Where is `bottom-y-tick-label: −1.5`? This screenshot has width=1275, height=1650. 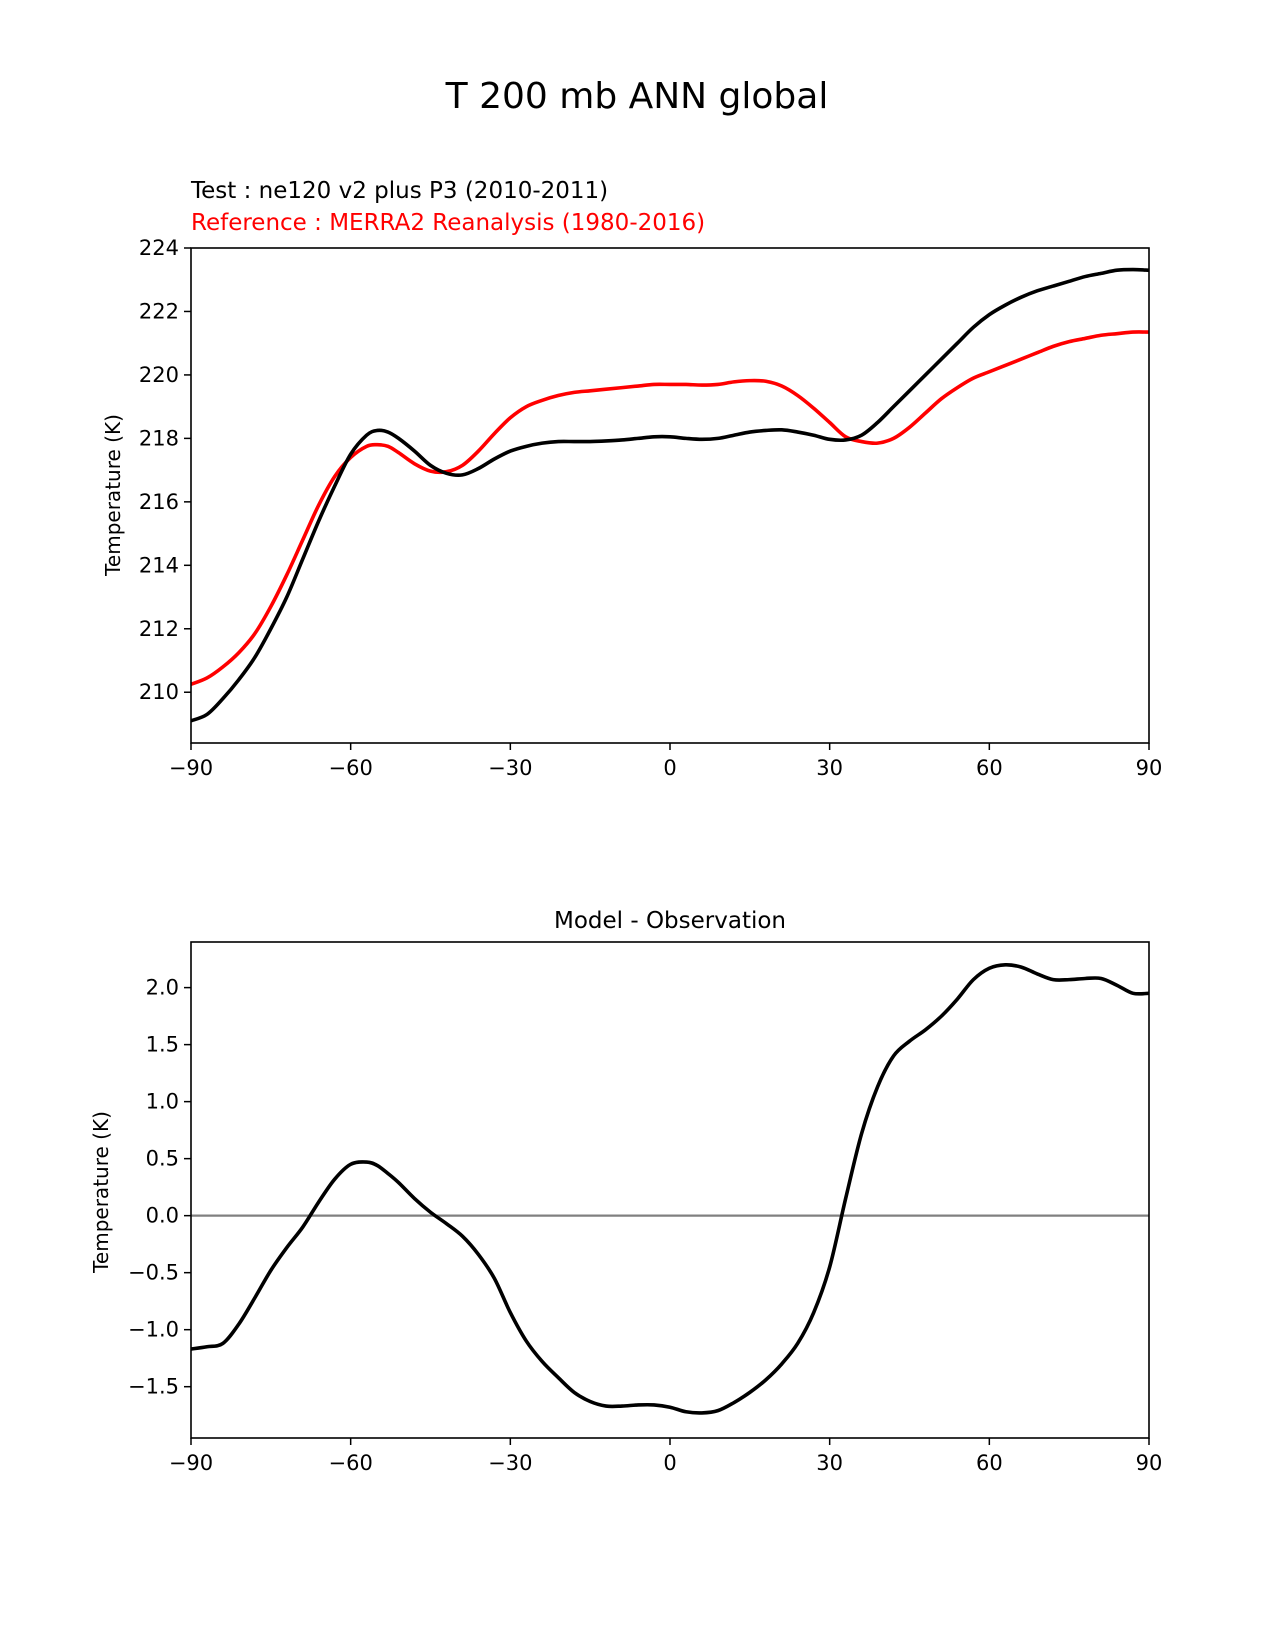 bottom-y-tick-label: −1.5 is located at coordinates (153, 1387).